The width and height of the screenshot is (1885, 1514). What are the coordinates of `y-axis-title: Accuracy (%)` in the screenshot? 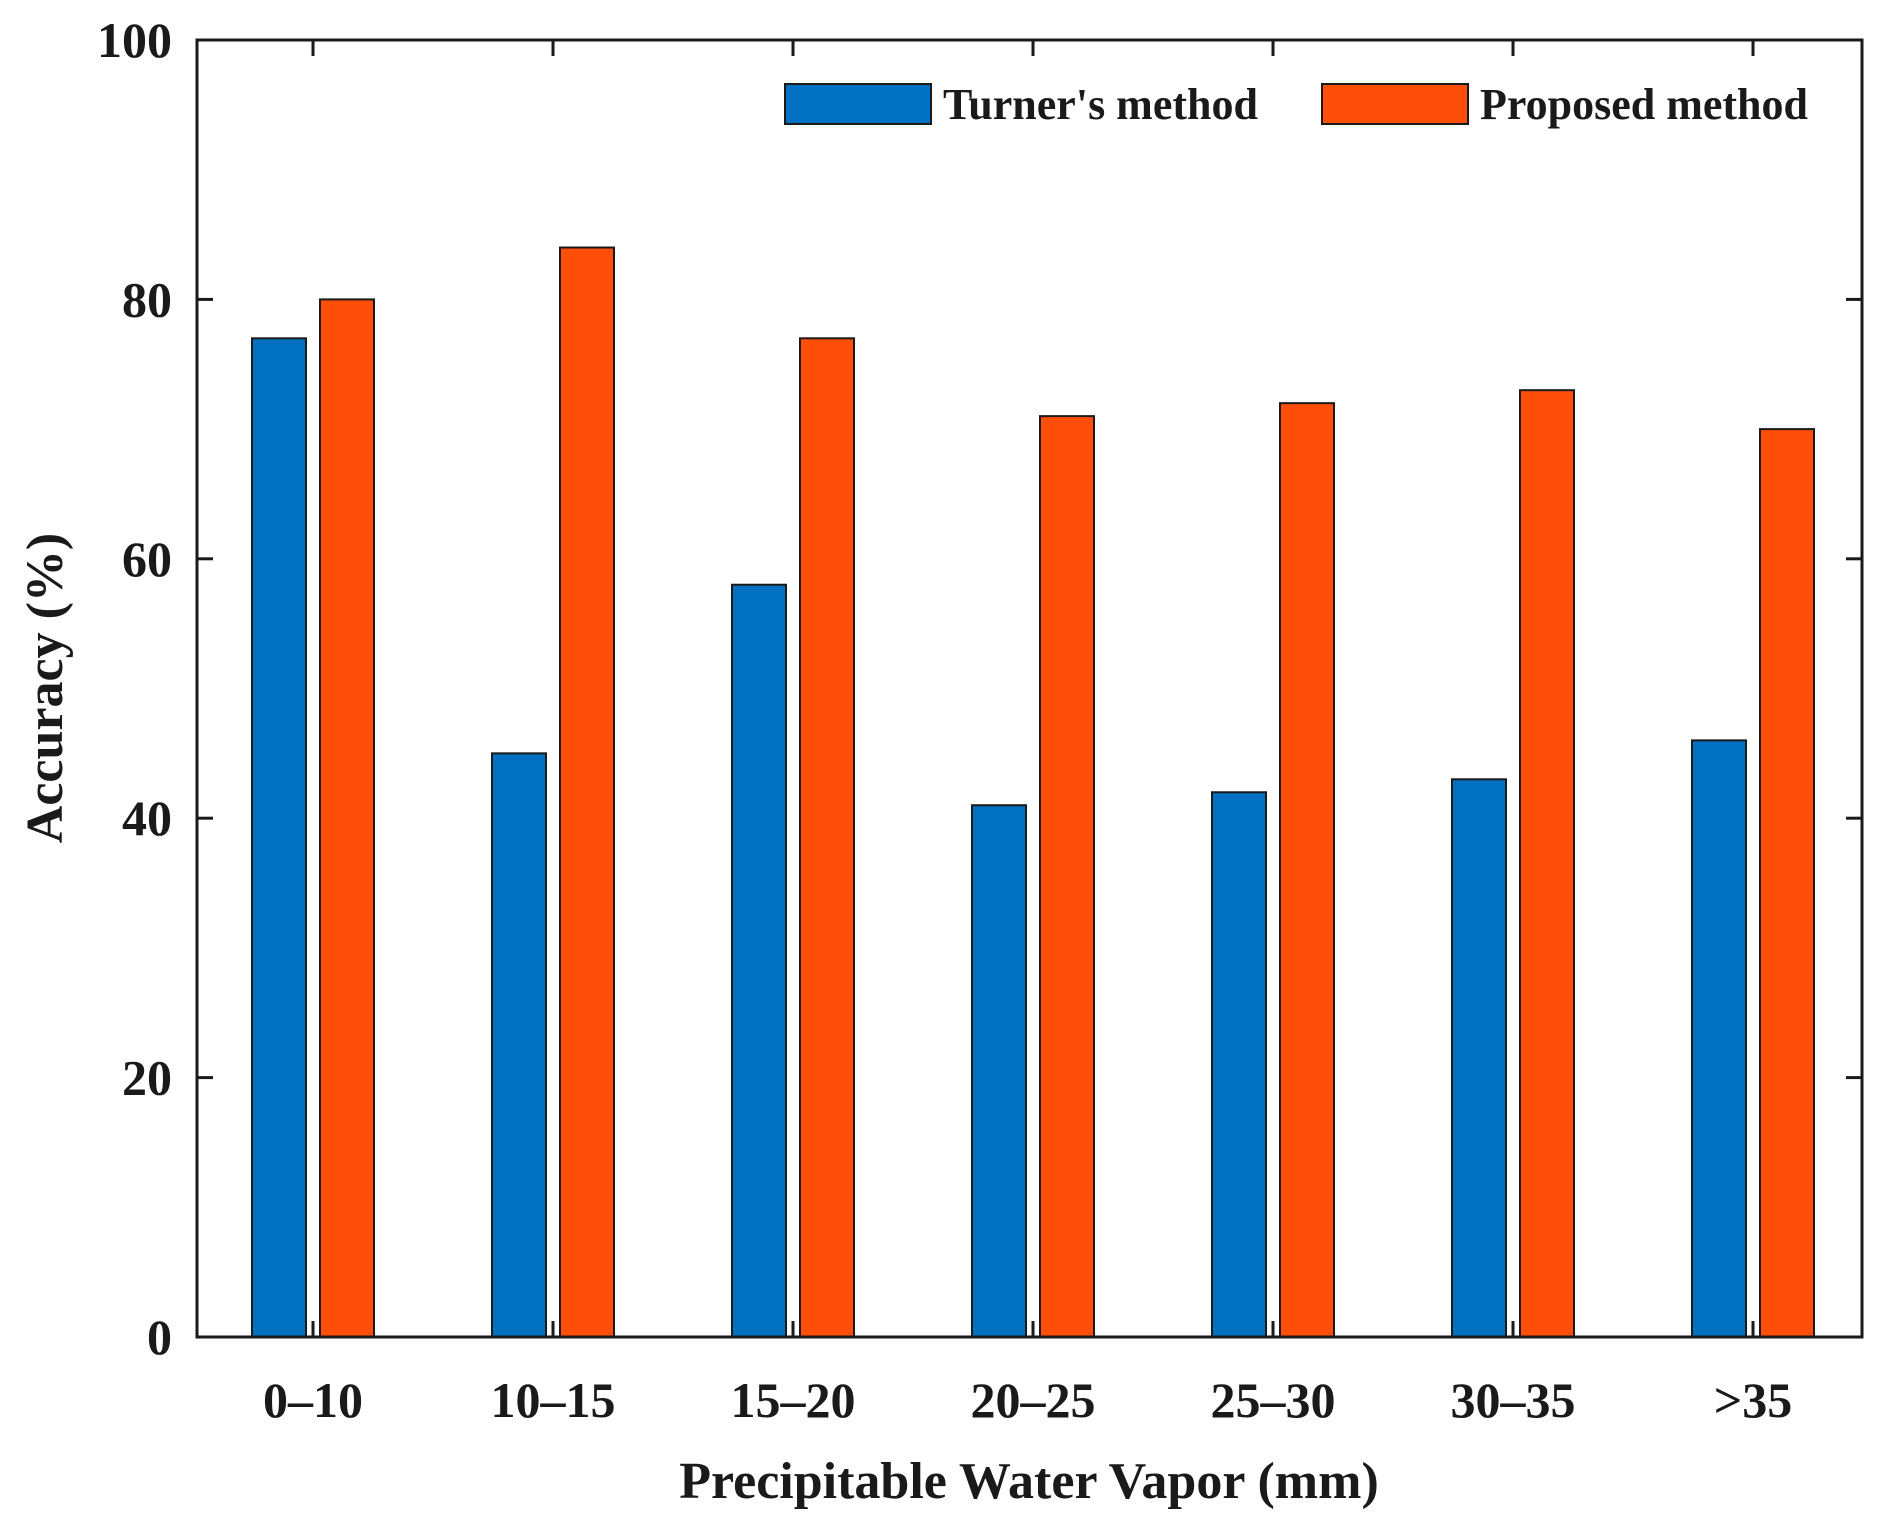 It's located at (45, 688).